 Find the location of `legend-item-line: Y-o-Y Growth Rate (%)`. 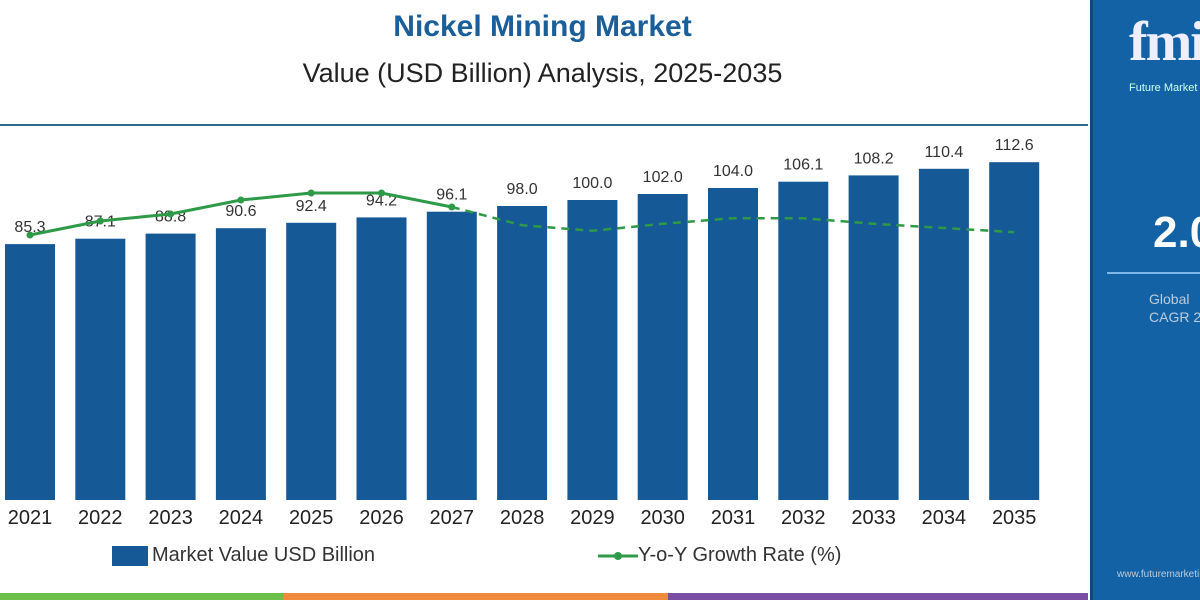

legend-item-line: Y-o-Y Growth Rate (%) is located at coordinates (719, 555).